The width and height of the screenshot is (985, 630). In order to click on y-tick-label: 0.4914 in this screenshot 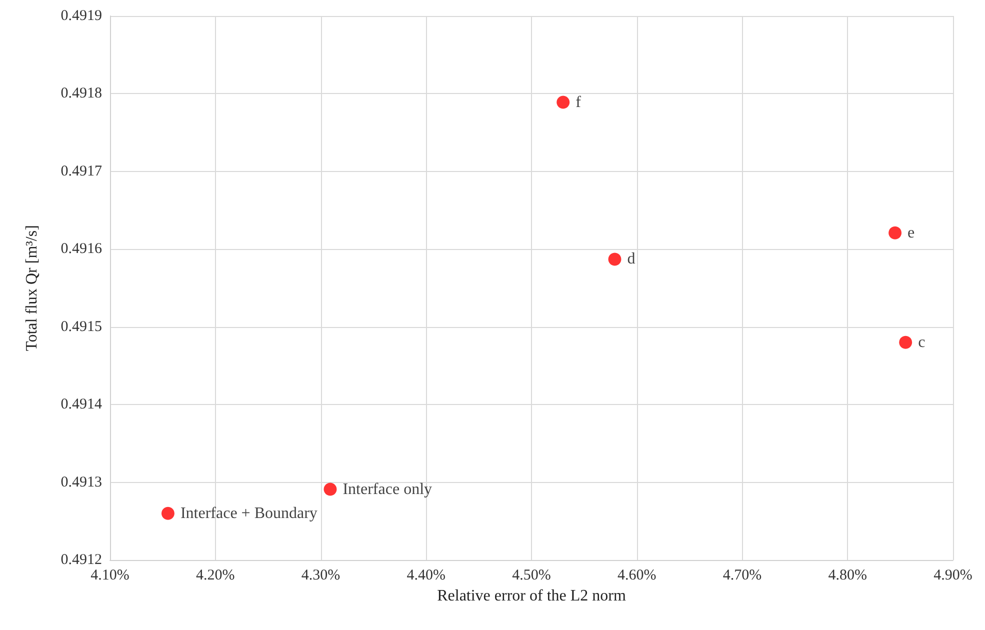, I will do `click(81, 404)`.